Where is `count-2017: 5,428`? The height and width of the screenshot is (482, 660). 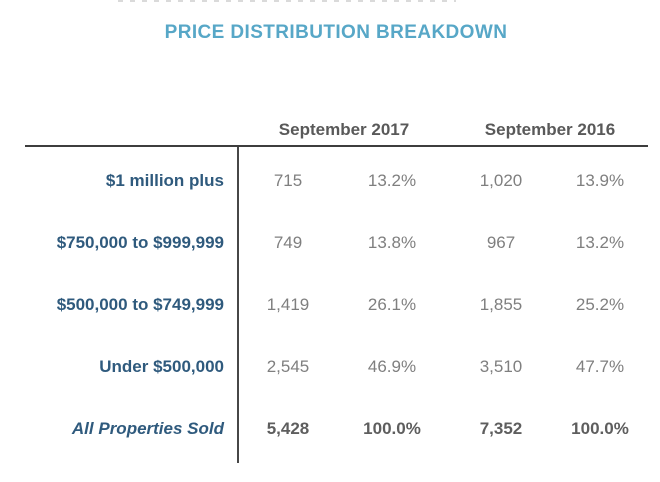
count-2017: 5,428 is located at coordinates (288, 428).